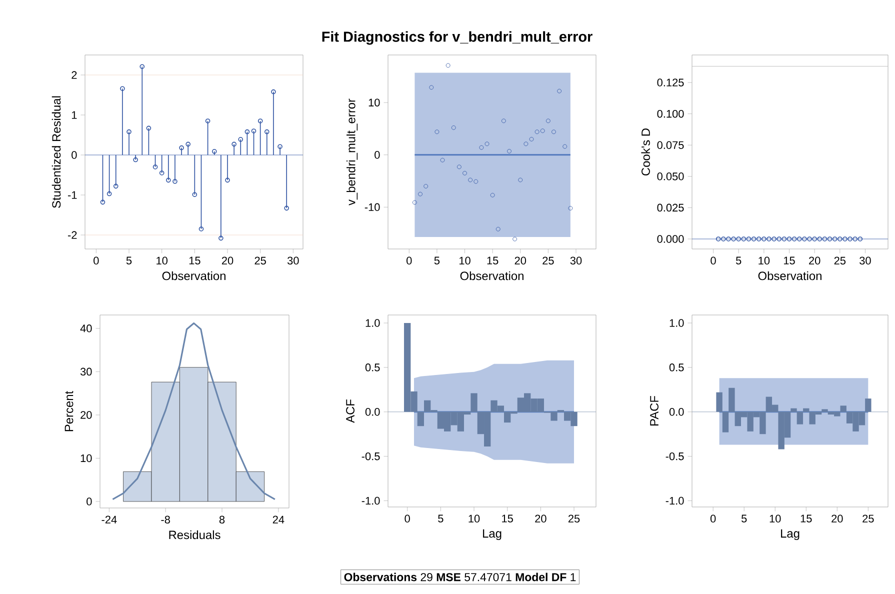 The image size is (895, 594). I want to click on x-tick-label: -8, so click(165, 520).